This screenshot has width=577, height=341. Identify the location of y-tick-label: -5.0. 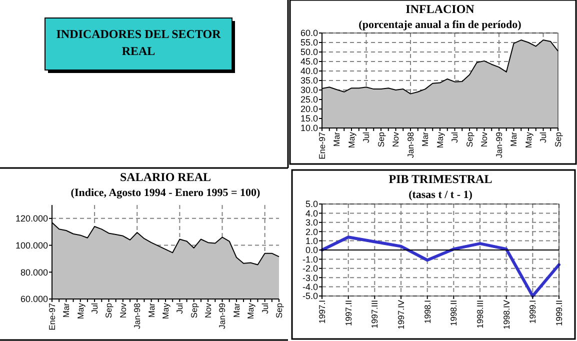
(310, 296).